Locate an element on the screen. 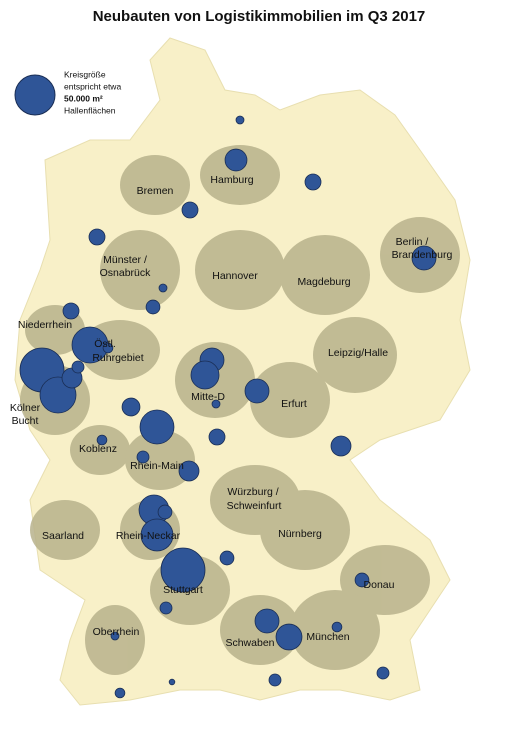 The width and height of the screenshot is (519, 730). region-label: Bucht is located at coordinates (25, 421).